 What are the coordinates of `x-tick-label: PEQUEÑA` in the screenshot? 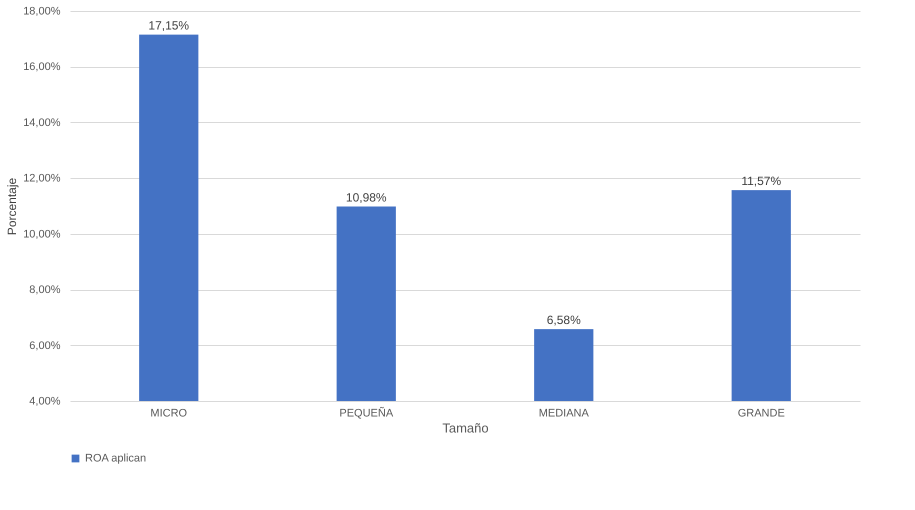 It's located at (366, 413).